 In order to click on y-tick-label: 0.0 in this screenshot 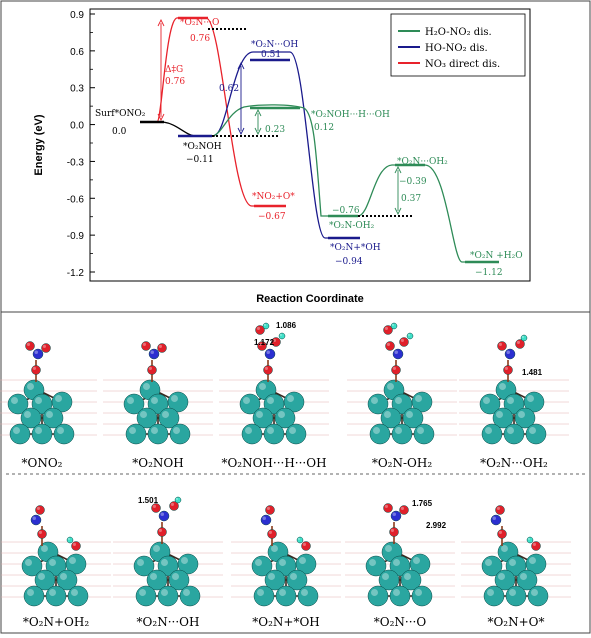, I will do `click(77, 126)`.